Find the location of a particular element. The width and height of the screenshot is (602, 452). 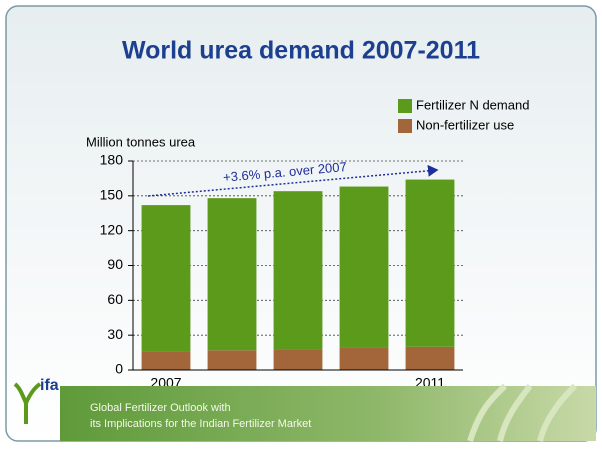

y-tick-label: 120 is located at coordinates (112, 229).